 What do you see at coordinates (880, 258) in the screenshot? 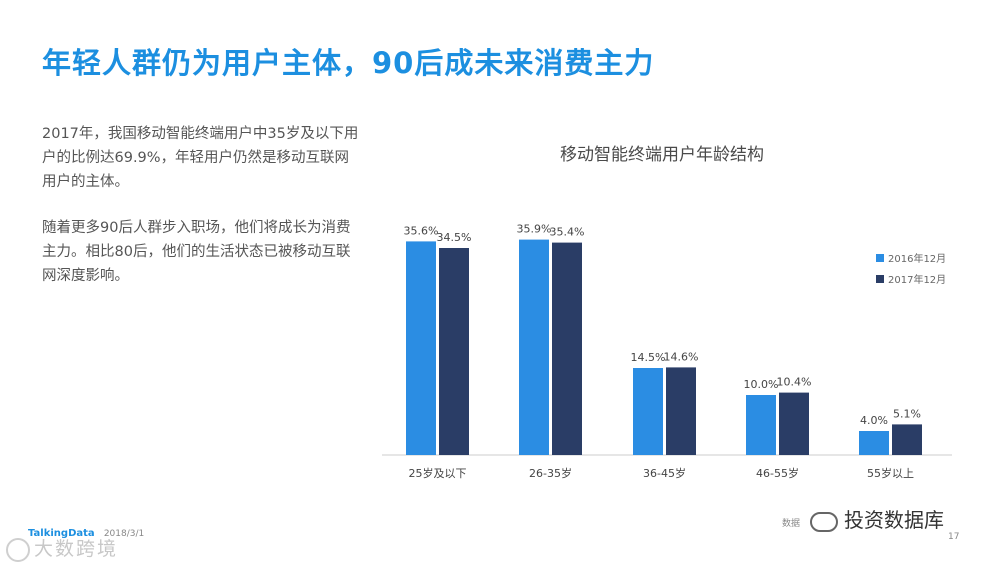
I see `legend-swatch-2016` at bounding box center [880, 258].